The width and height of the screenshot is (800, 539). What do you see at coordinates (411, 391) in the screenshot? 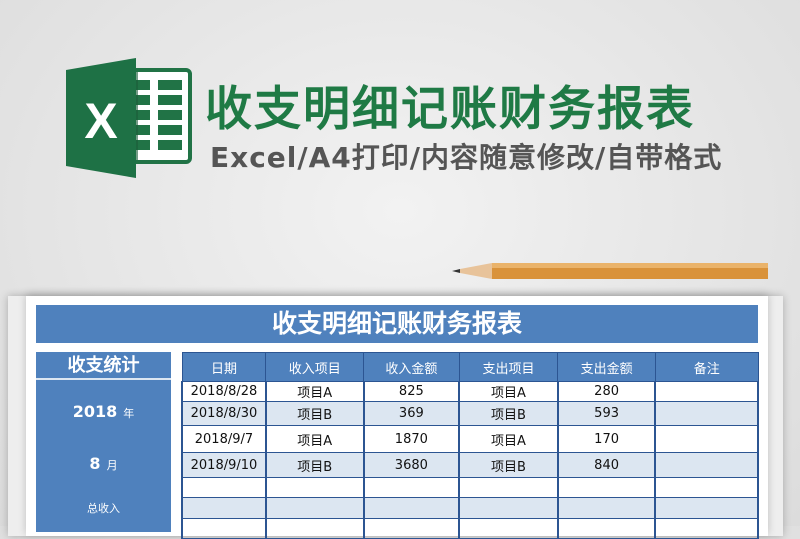
I see `table-cell: 825` at bounding box center [411, 391].